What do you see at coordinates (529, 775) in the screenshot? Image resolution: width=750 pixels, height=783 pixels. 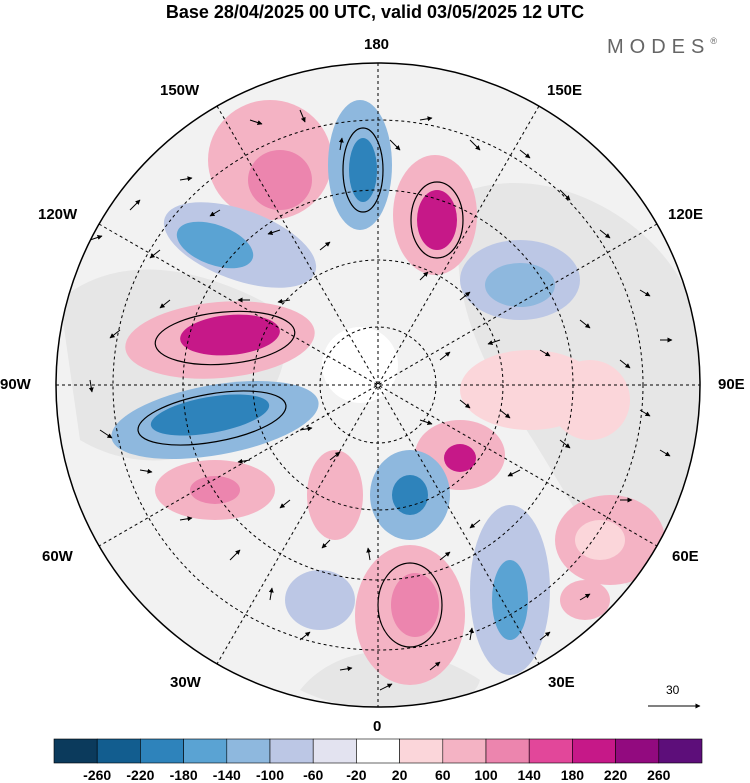 I see `colorbar-tick-label: 140` at bounding box center [529, 775].